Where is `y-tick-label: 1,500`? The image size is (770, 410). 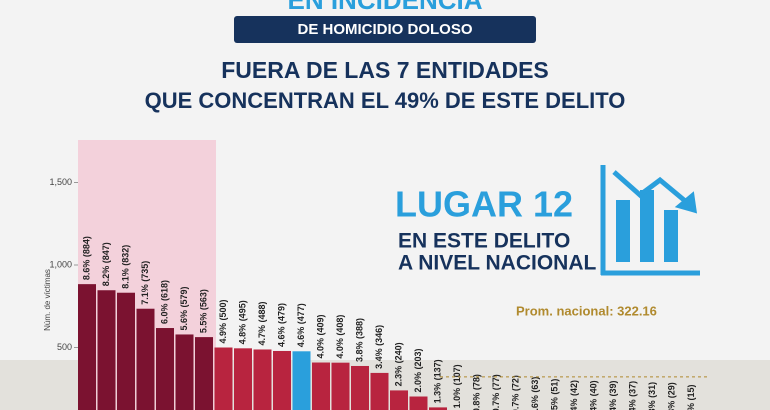 y-tick-label: 1,500 is located at coordinates (60, 182).